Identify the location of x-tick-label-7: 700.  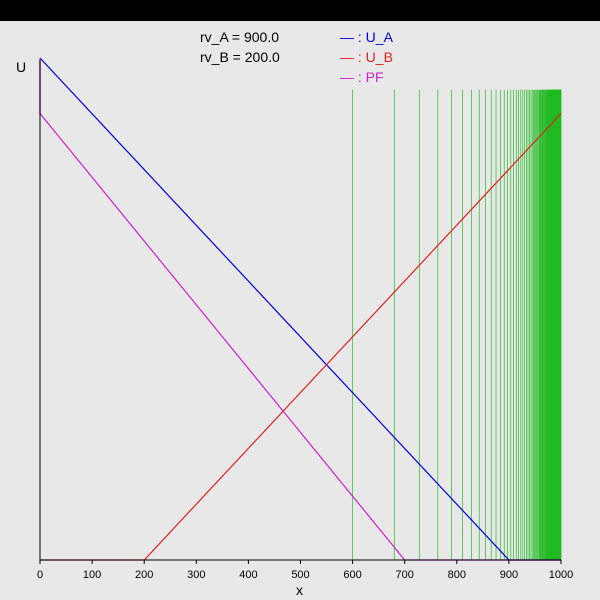
(405, 575).